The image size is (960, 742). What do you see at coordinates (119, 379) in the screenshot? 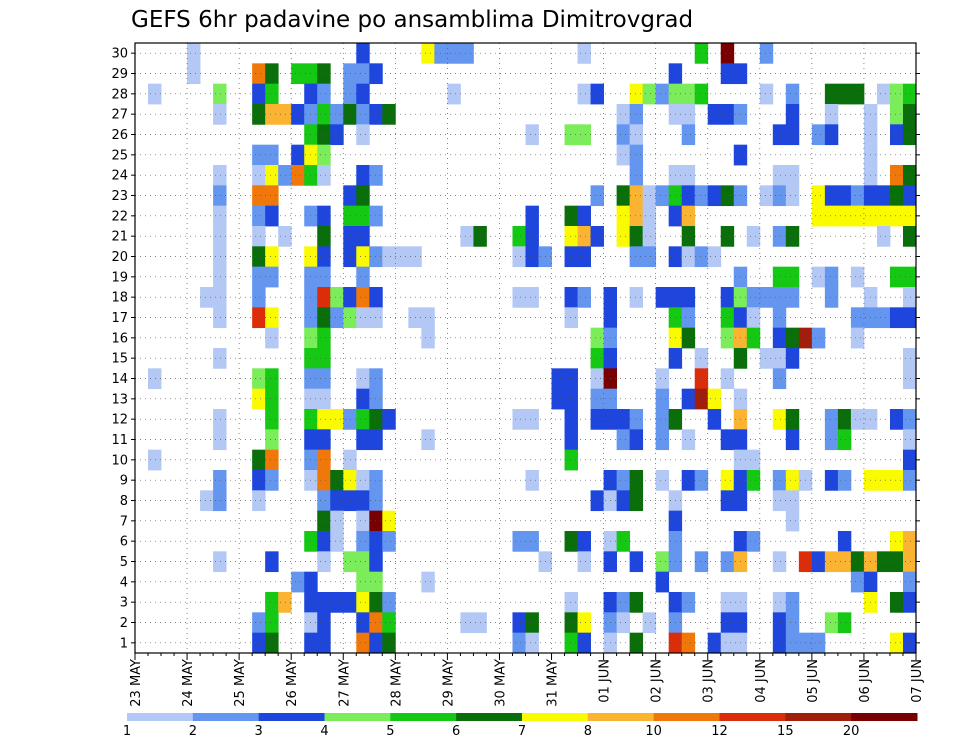
I see `y-tick-label: 14` at bounding box center [119, 379].